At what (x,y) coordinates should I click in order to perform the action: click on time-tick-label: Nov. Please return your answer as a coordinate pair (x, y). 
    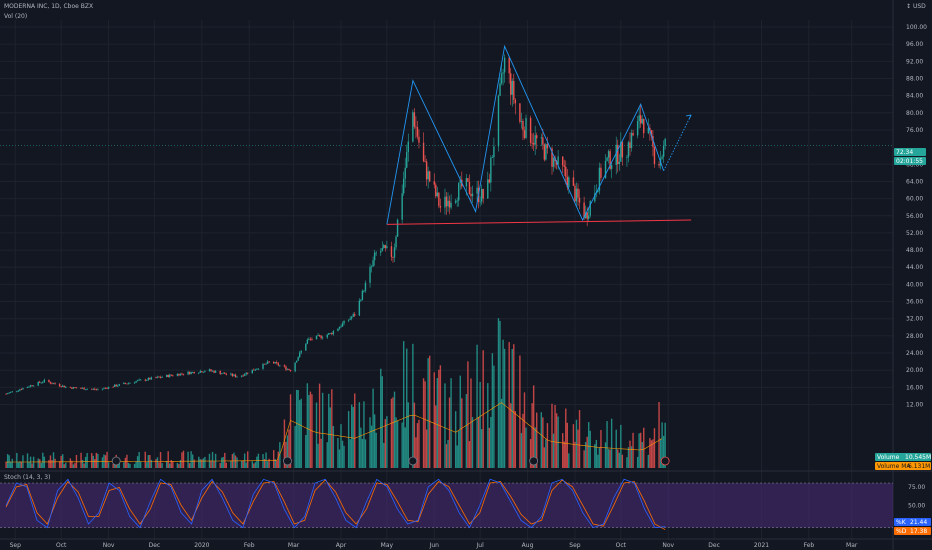
    Looking at the image, I should click on (109, 545).